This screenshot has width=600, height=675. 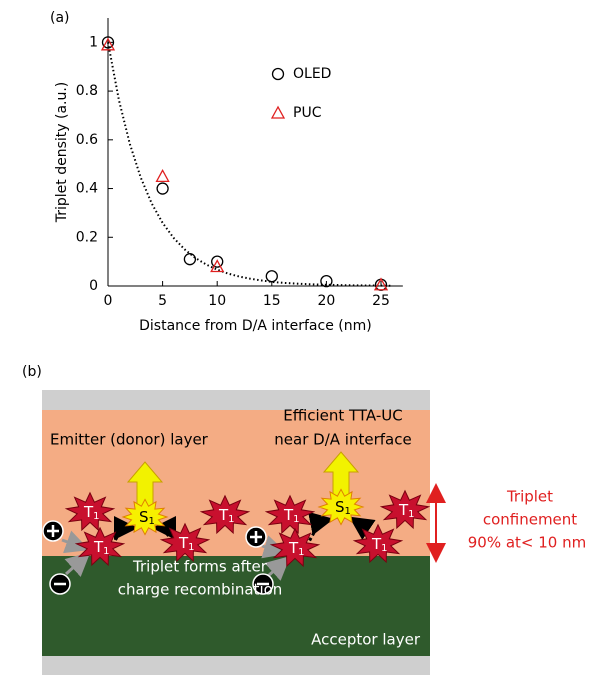 I want to click on formation-label: charge recombination, so click(x=200, y=590).